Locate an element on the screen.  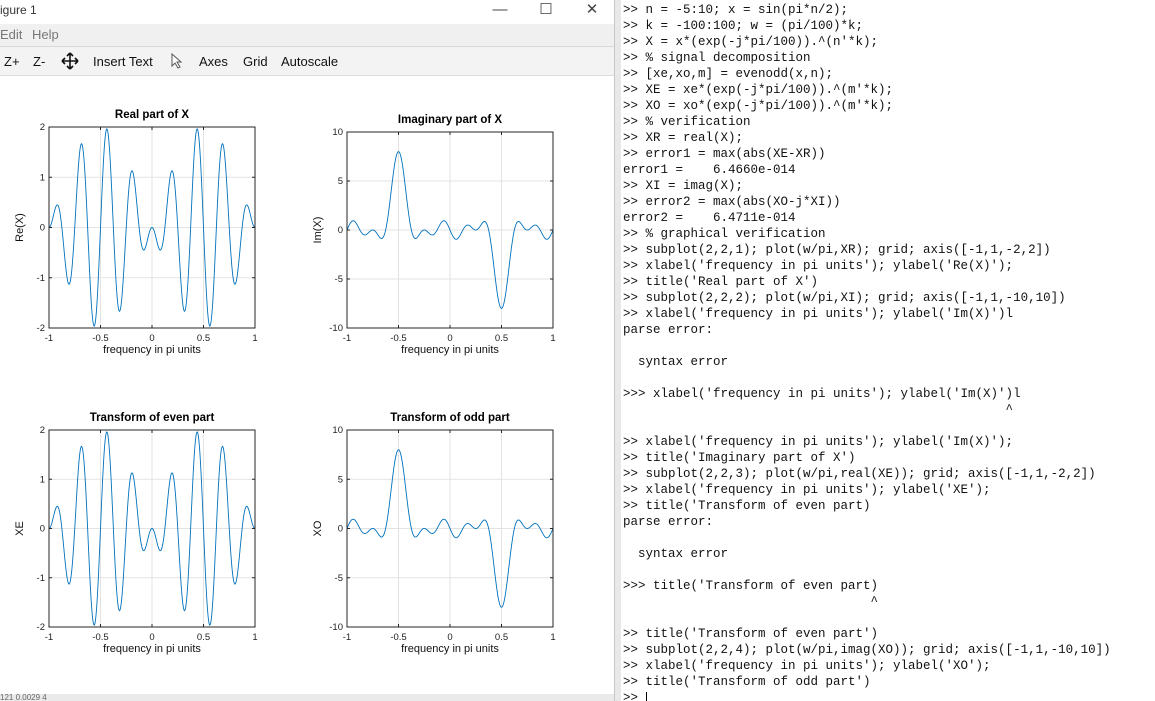
figure-toolbar: Z+ Z- Insert Text Axes Grid Autoscale is located at coordinates (307, 61).